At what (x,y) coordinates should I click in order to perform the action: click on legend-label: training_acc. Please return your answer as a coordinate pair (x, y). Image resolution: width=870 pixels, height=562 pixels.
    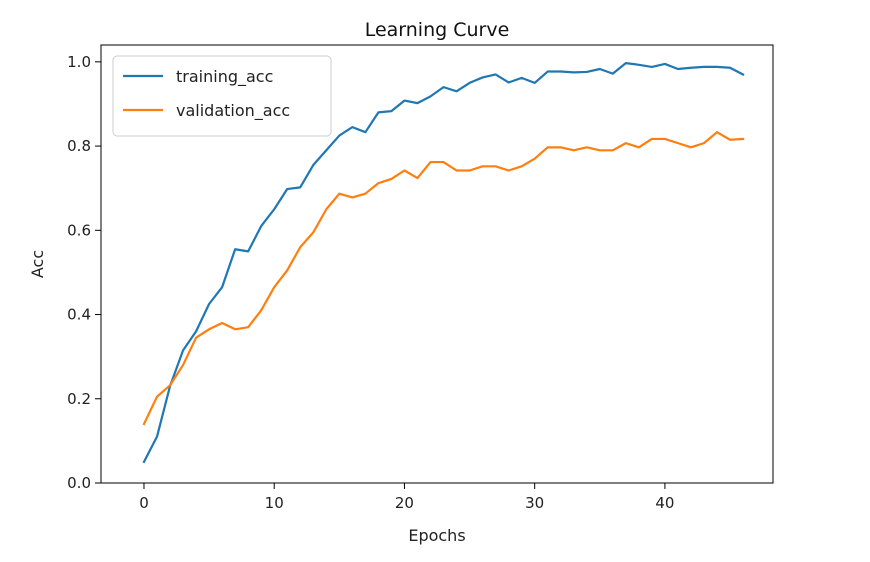
    Looking at the image, I should click on (224, 77).